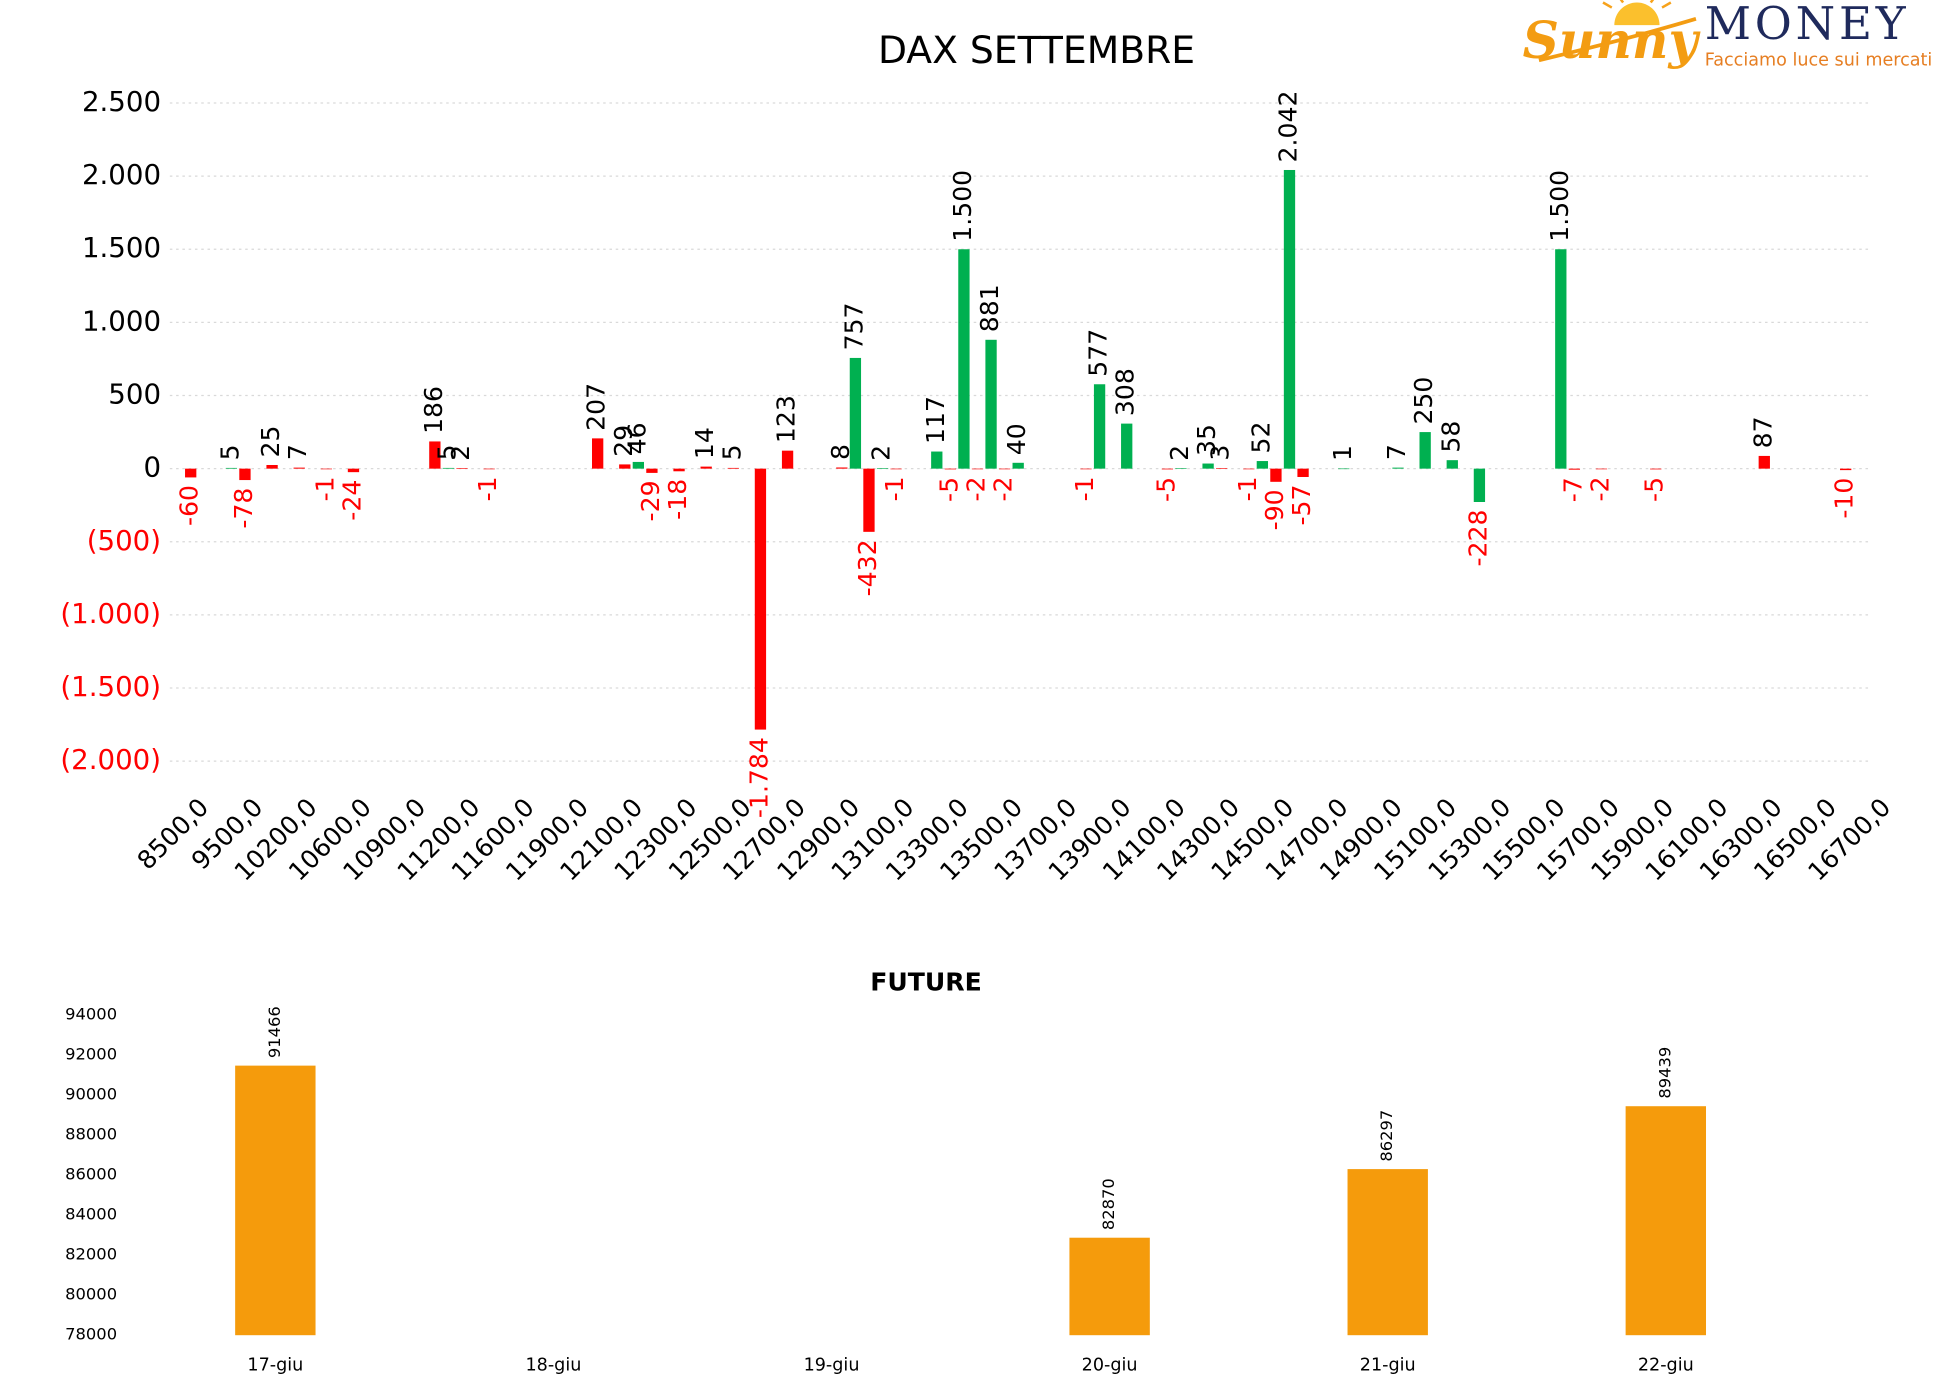 The image size is (1960, 1398). Describe the element at coordinates (926, 981) in the screenshot. I see `chart-title: FUTURE` at that location.